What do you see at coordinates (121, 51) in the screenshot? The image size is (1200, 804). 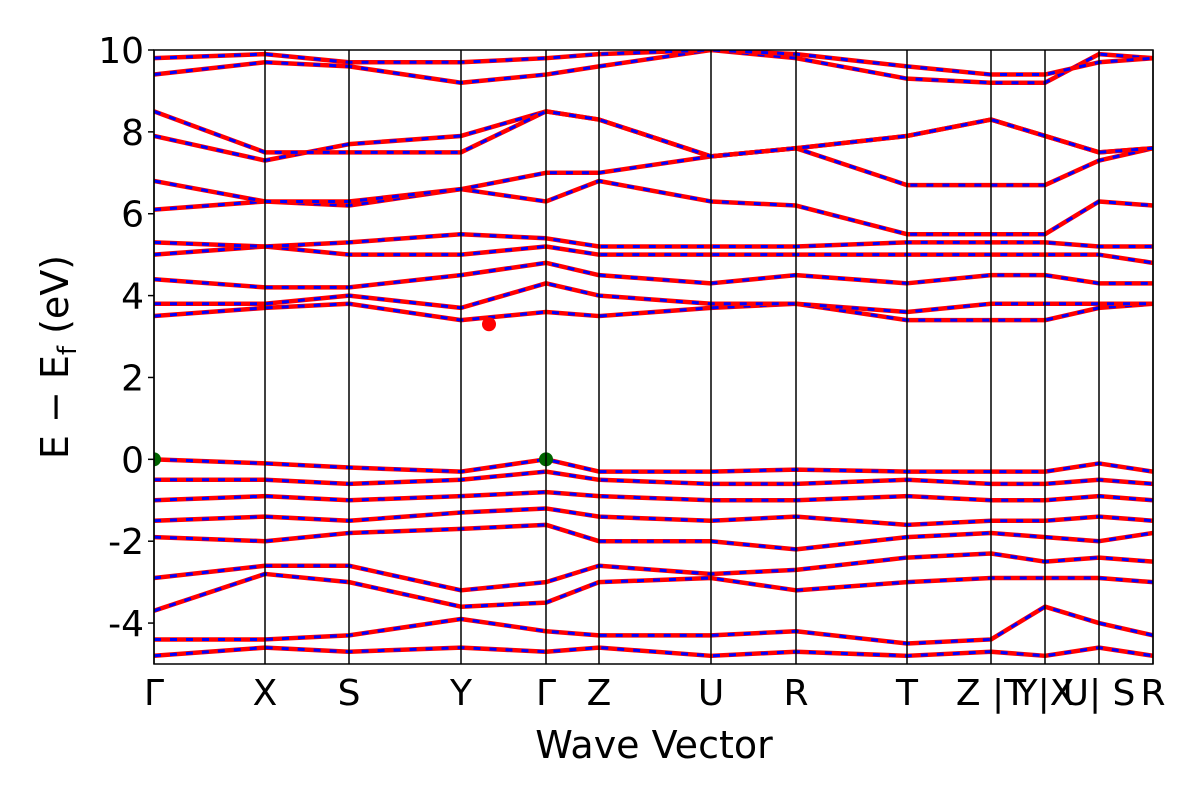 I see `y-tick-label: 10` at bounding box center [121, 51].